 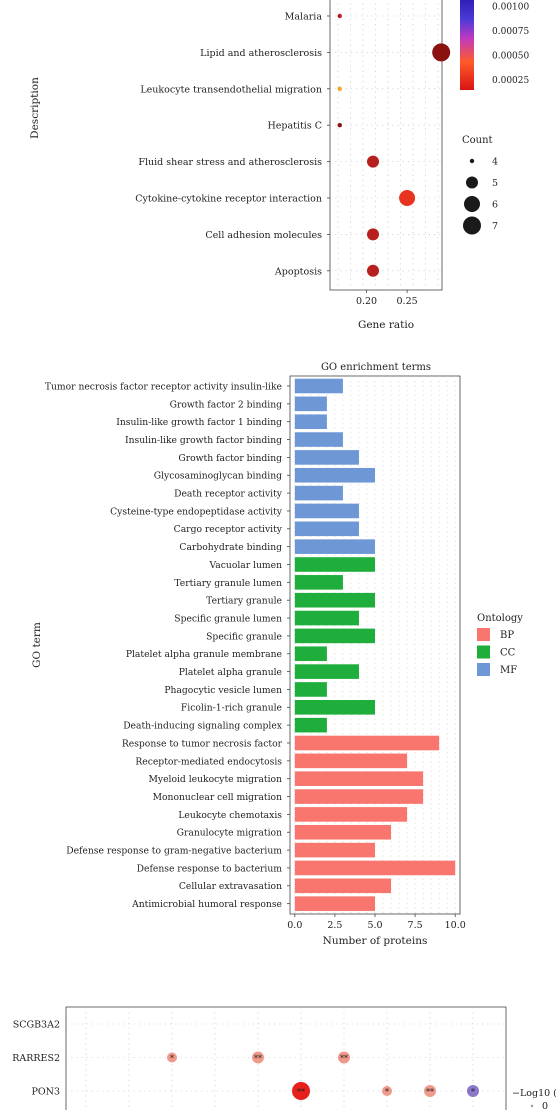 What do you see at coordinates (261, 53) in the screenshot?
I see `kegg-y-tick-label: Lipid and atherosclerosis` at bounding box center [261, 53].